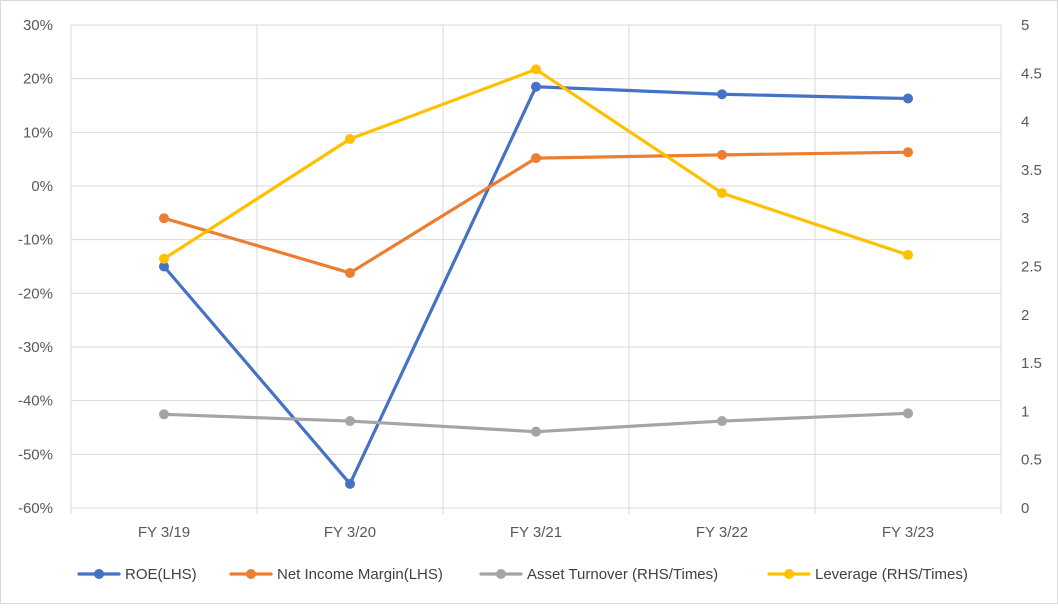 This screenshot has width=1058, height=608. I want to click on right-tick-label: 4, so click(1025, 122).